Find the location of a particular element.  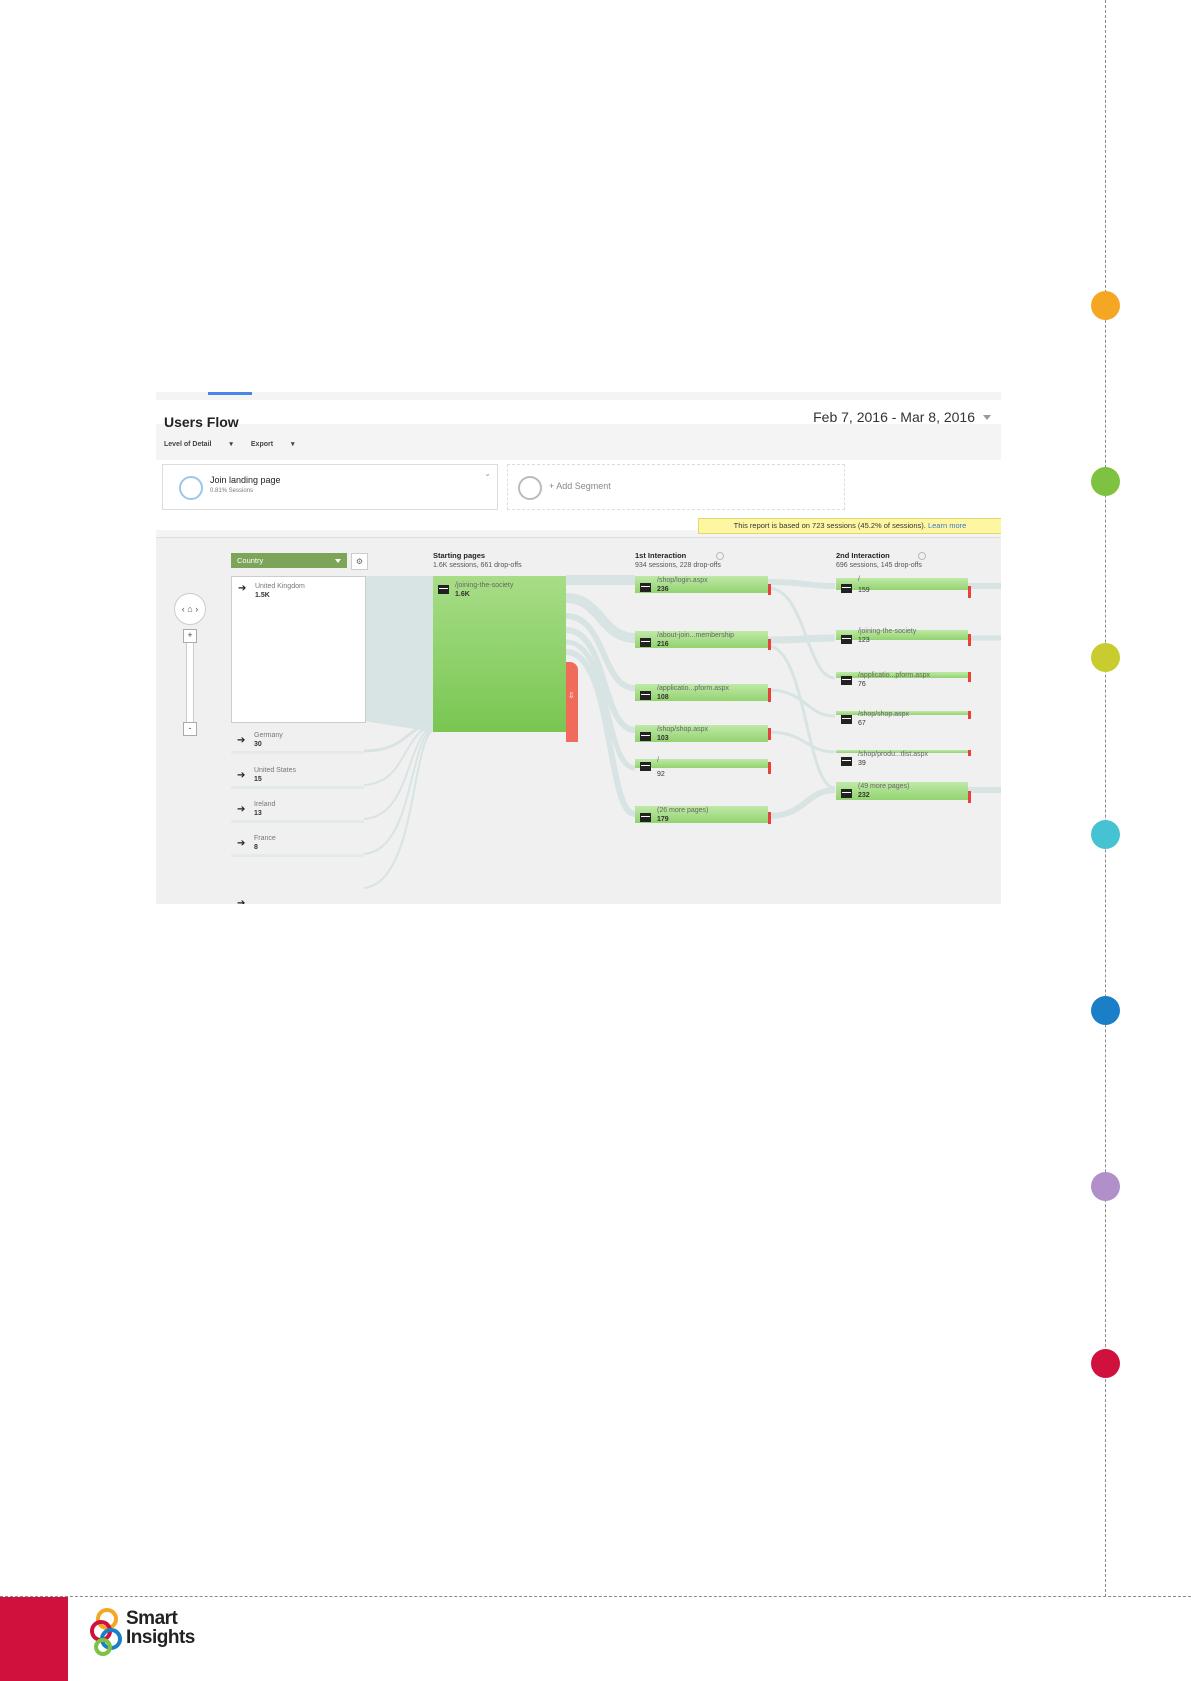

page-value: 123 is located at coordinates (864, 640).